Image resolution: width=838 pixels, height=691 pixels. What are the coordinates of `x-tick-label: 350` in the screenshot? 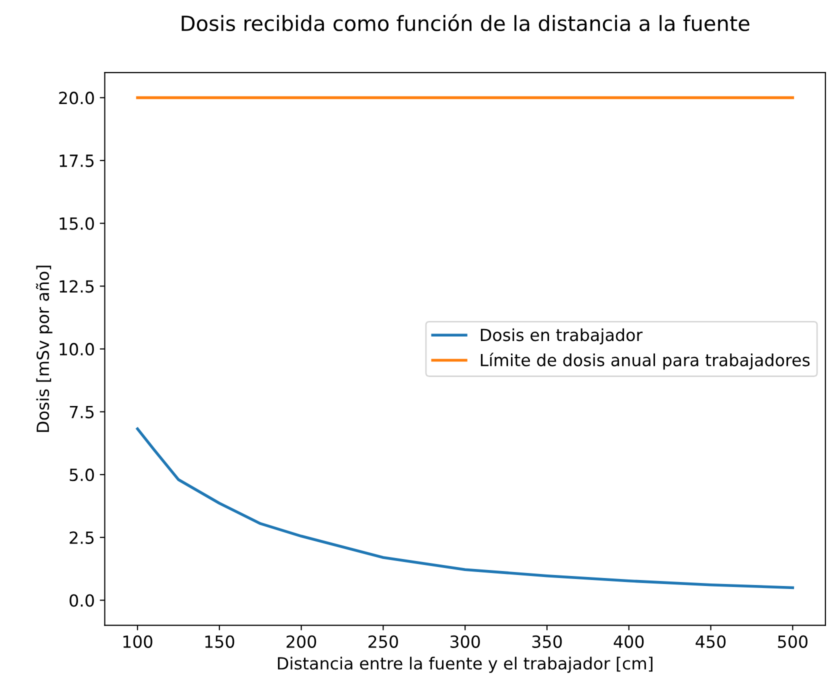 It's located at (547, 641).